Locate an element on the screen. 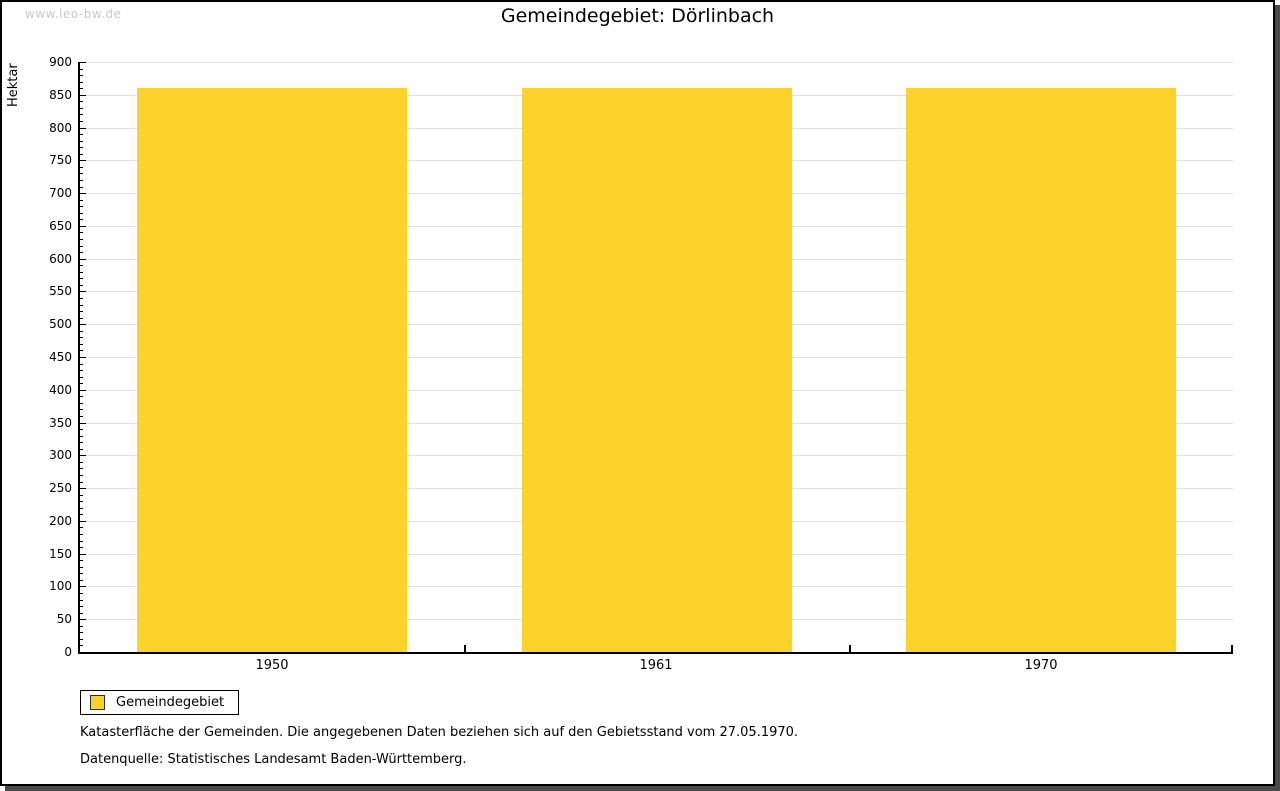 This screenshot has height=791, width=1280. y-axis-tick-label: 550 is located at coordinates (60, 291).